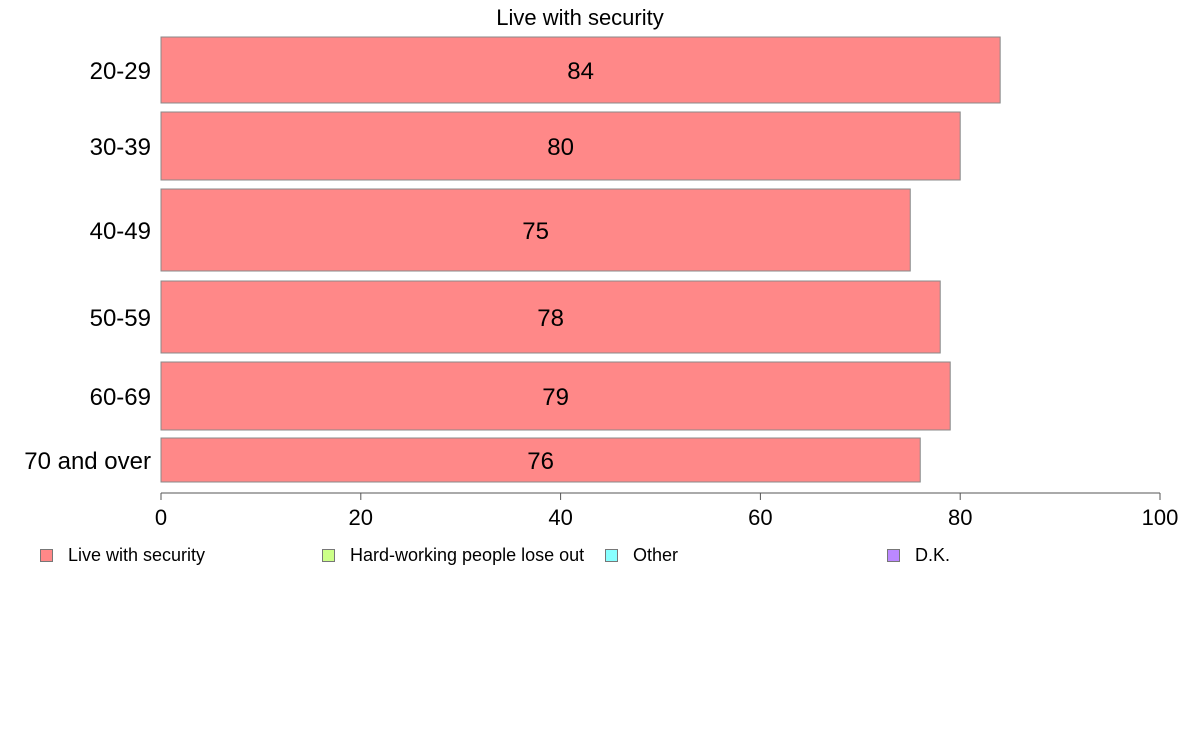  Describe the element at coordinates (760, 517) in the screenshot. I see `x-tick-label: 60` at that location.